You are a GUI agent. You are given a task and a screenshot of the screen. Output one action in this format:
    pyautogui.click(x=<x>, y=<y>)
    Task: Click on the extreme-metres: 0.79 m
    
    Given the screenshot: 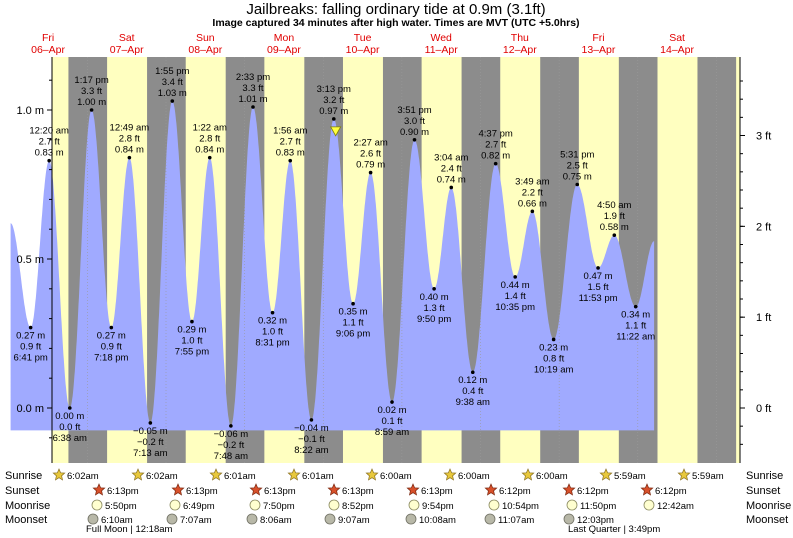 What is the action you would take?
    pyautogui.click(x=370, y=165)
    